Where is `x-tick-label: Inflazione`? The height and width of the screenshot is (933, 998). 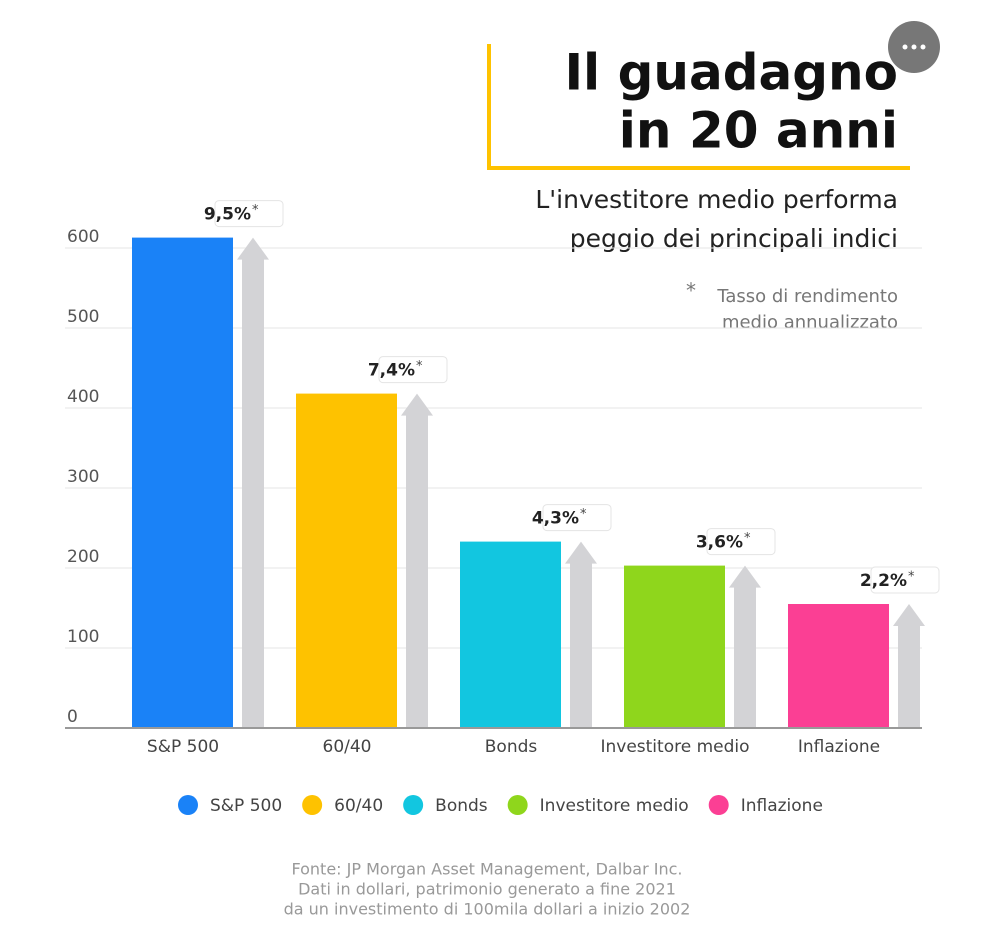 x-tick-label: Inflazione is located at coordinates (839, 747).